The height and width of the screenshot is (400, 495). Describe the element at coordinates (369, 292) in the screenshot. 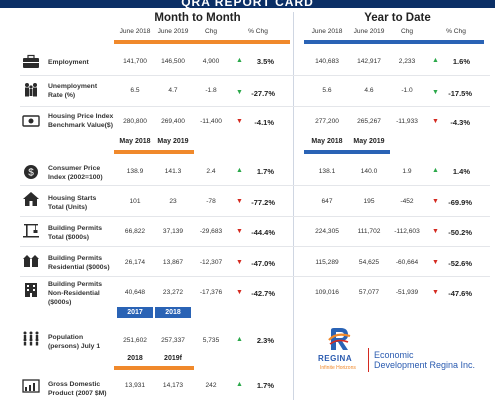

I see `ytd-curr: 57,077` at that location.